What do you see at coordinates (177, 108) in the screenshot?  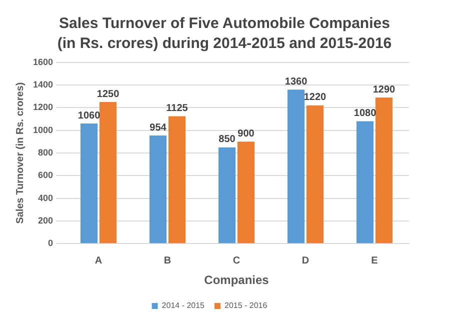 I see `data-label: 1125` at bounding box center [177, 108].